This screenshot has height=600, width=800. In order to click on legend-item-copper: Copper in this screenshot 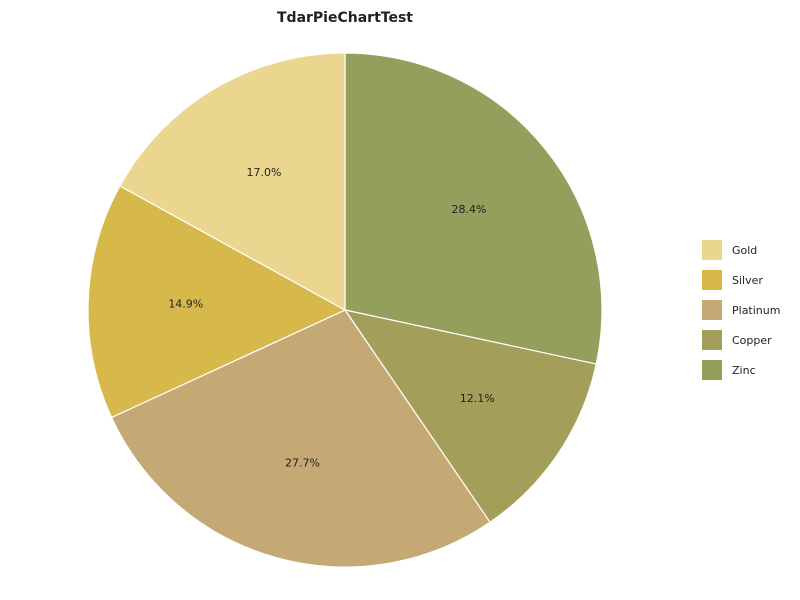, I will do `click(741, 340)`.